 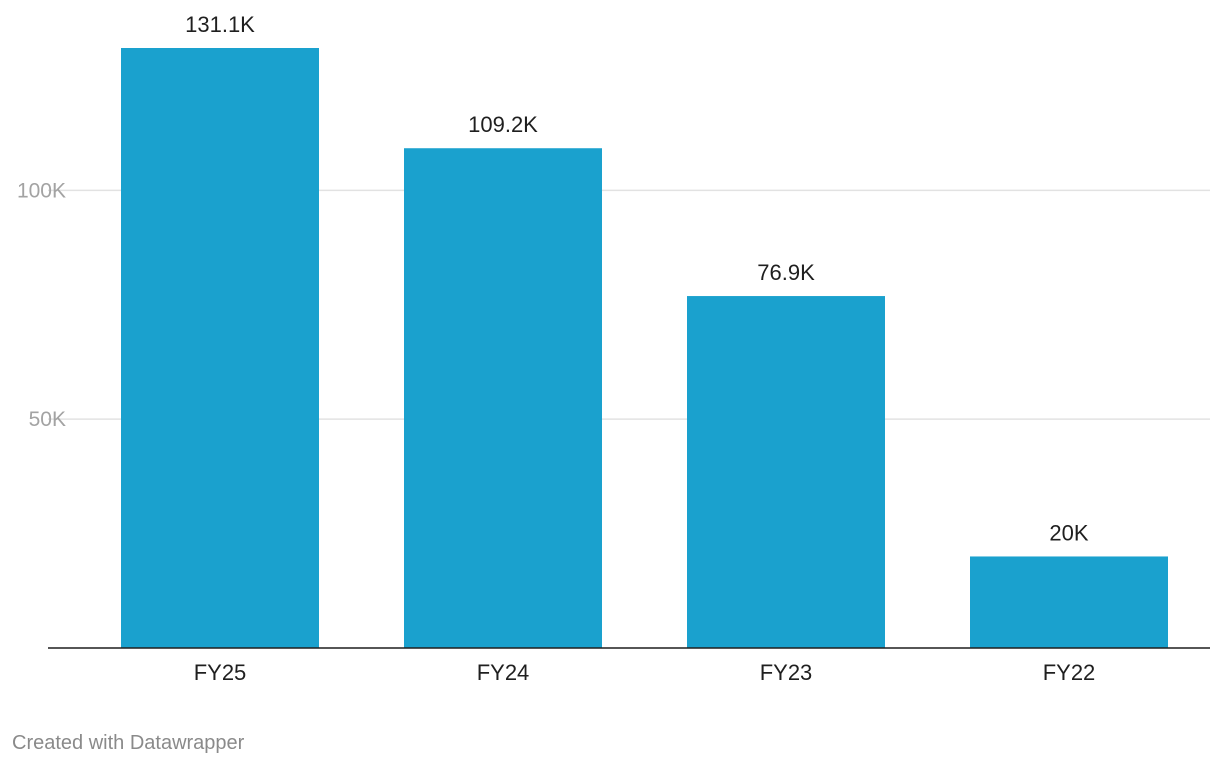 What do you see at coordinates (220, 24) in the screenshot?
I see `value-label: 131.1K` at bounding box center [220, 24].